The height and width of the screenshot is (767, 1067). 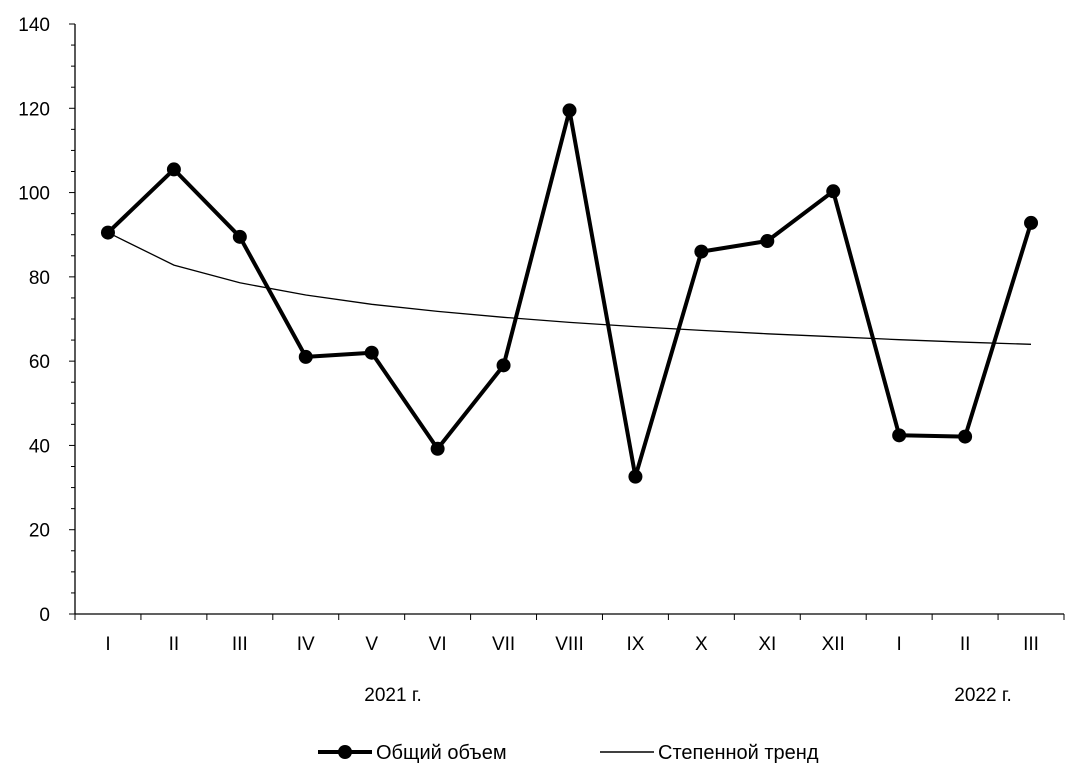 I want to click on y-tick-label: 80, so click(x=39, y=278).